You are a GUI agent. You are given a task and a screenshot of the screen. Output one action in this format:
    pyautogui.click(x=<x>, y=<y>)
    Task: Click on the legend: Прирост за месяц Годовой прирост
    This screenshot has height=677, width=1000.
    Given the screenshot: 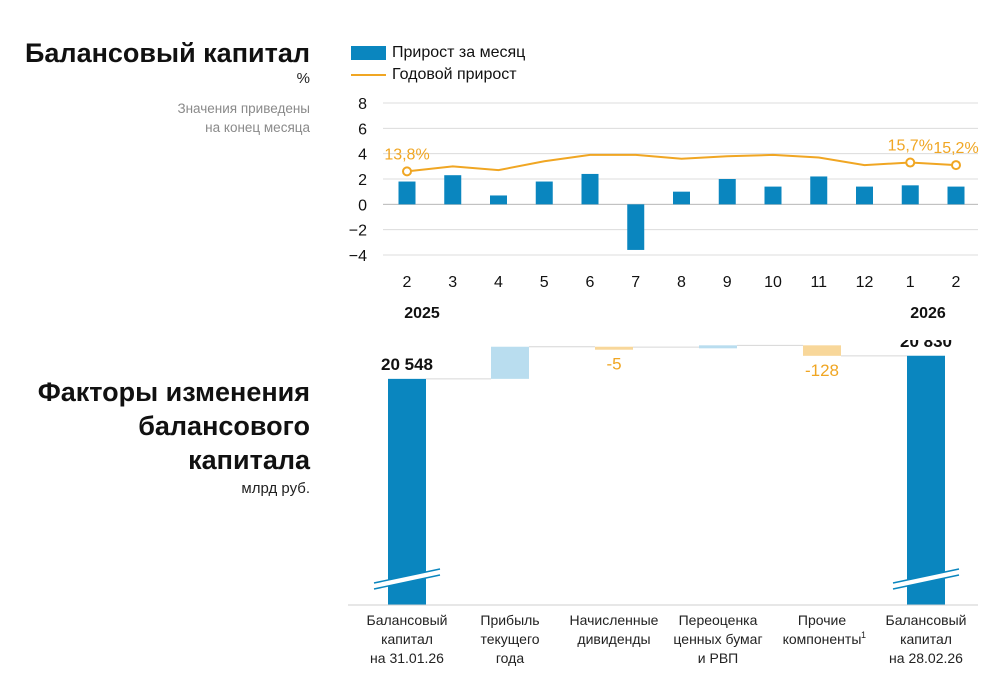 What is the action you would take?
    pyautogui.click(x=438, y=64)
    